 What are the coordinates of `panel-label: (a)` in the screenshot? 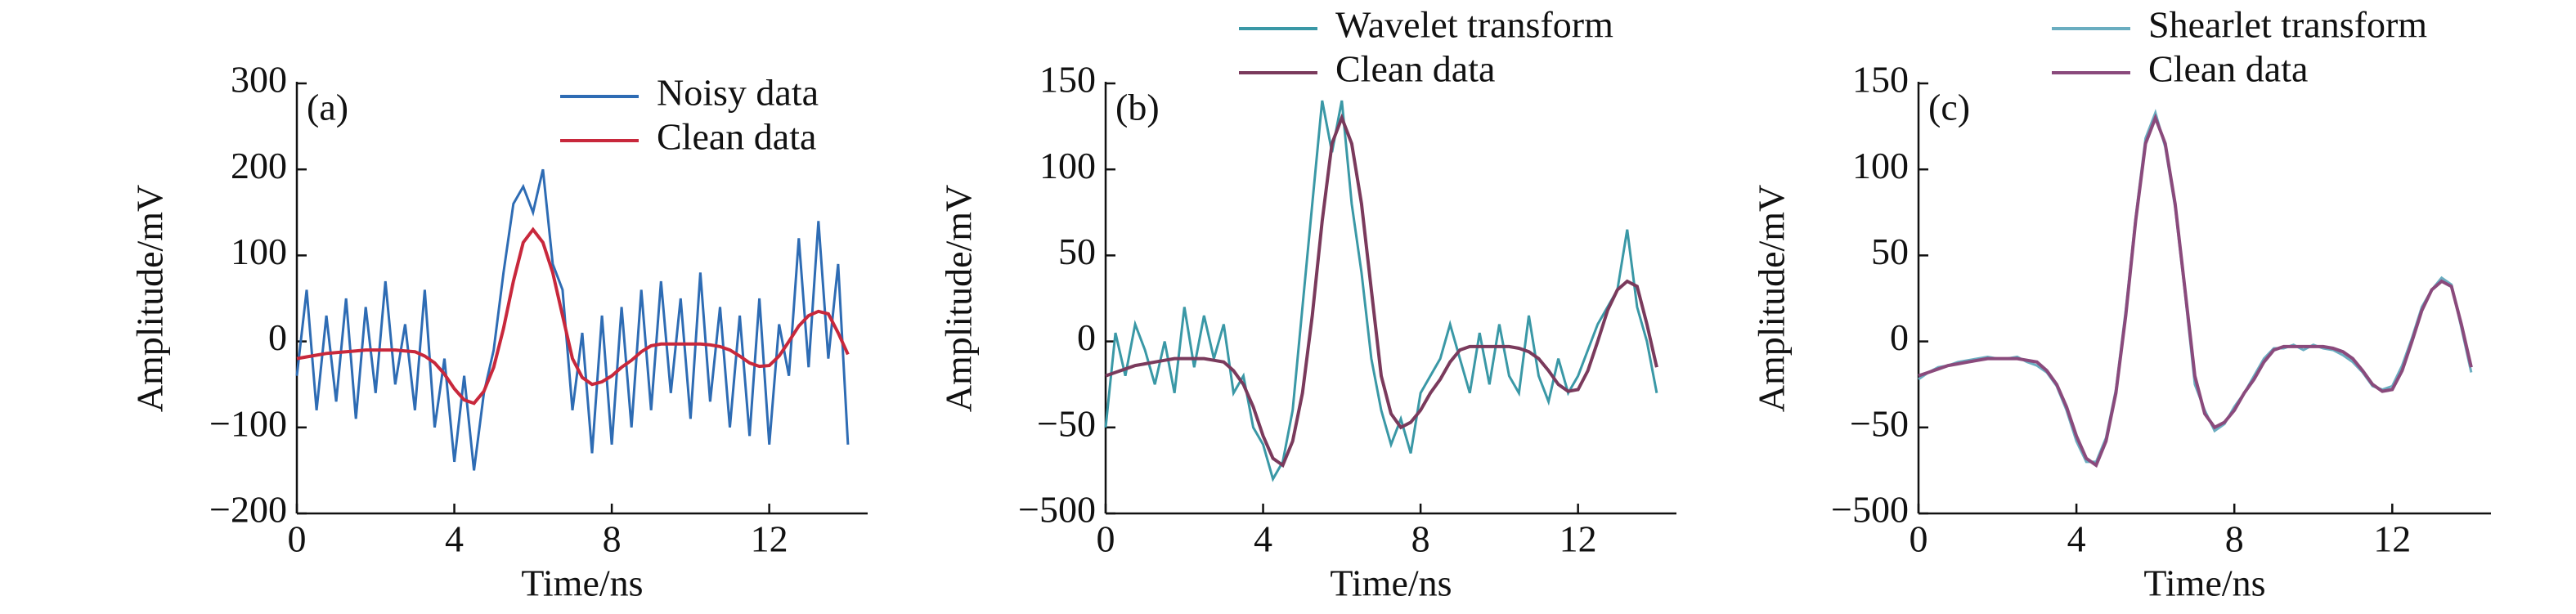 It's located at (327, 108).